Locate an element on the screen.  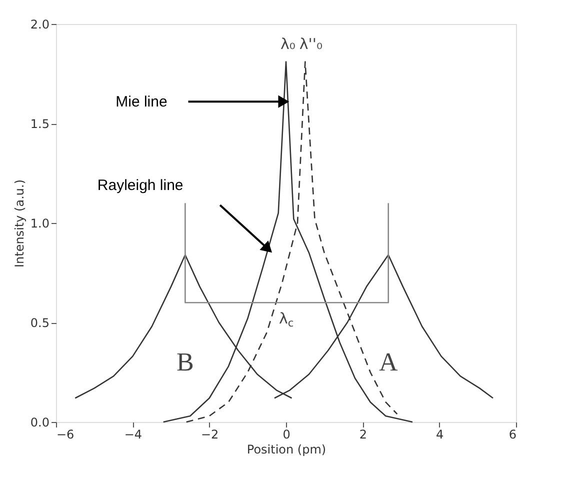
y-tick-label: 0.5 is located at coordinates (40, 323).